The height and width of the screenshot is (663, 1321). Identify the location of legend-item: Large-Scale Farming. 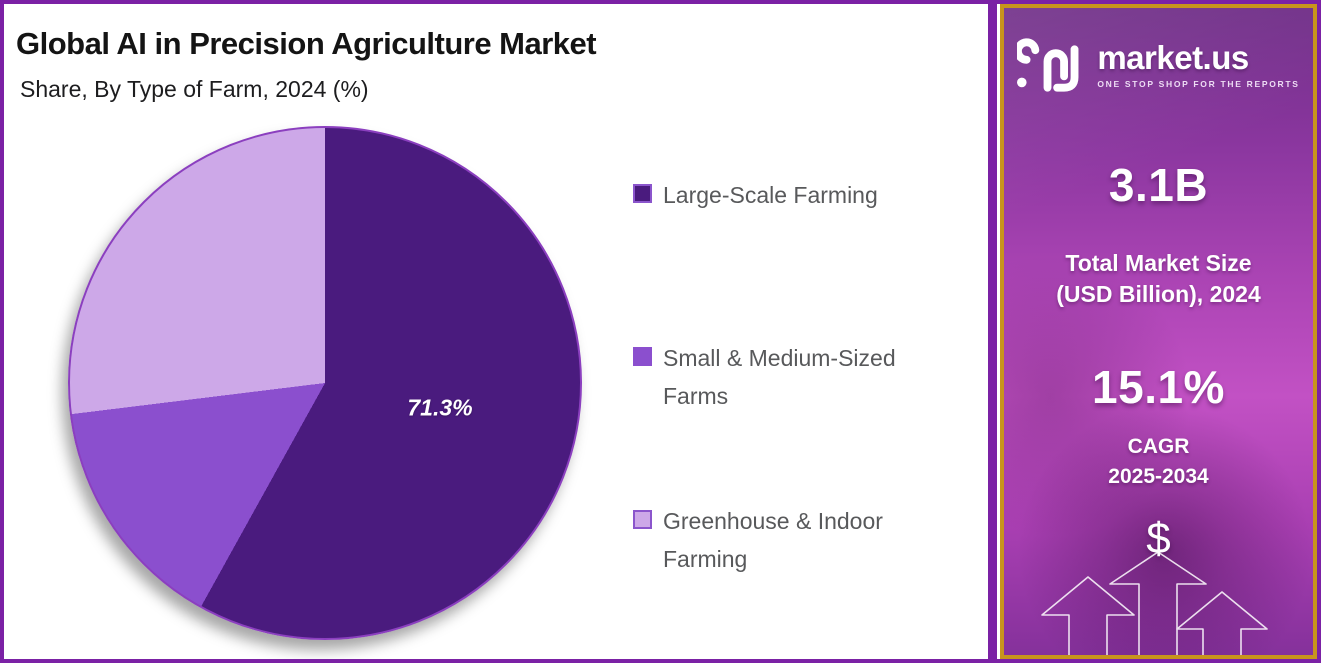
(798, 195).